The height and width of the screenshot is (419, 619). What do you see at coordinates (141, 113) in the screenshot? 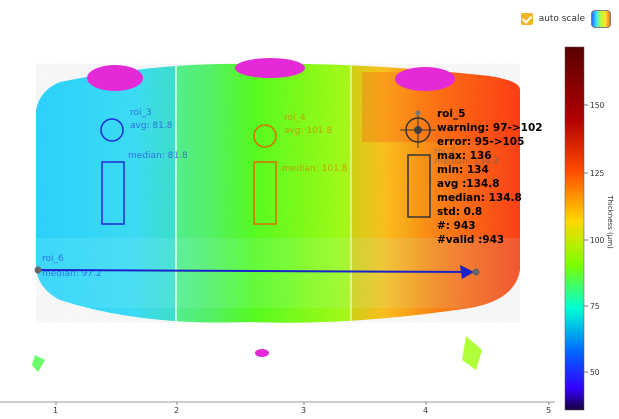
I see `roi-left-name: roi_3` at bounding box center [141, 113].